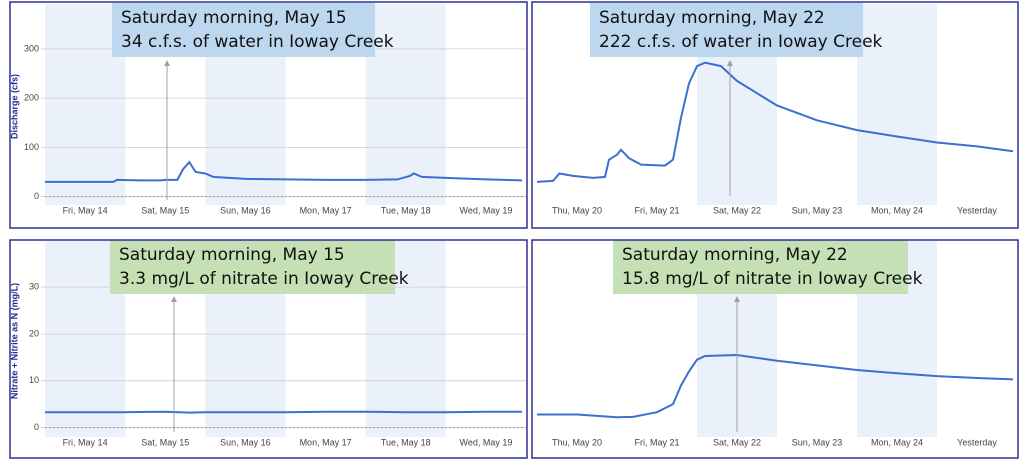 The width and height of the screenshot is (1024, 462). I want to click on y-tick-label: 30, so click(34, 287).